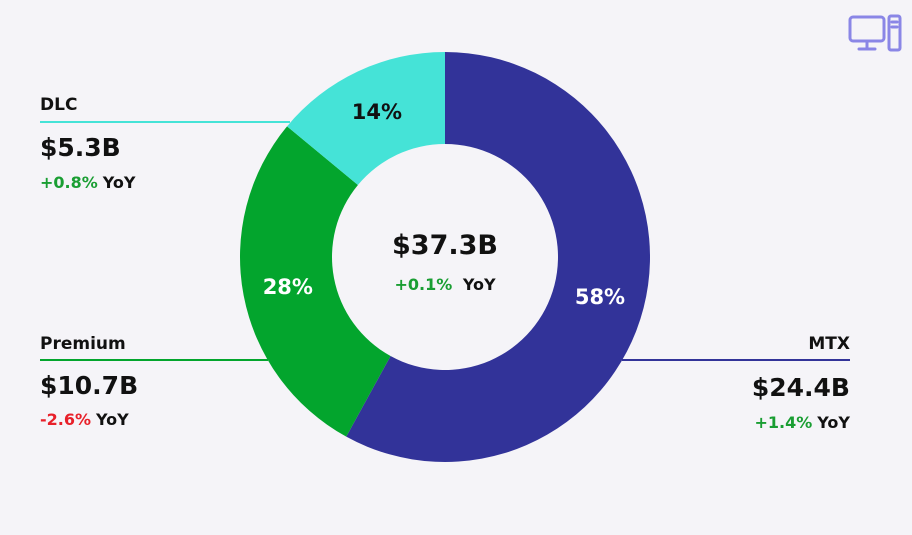 Image resolution: width=912 pixels, height=535 pixels. Describe the element at coordinates (83, 344) in the screenshot. I see `category-name-premium: Premium` at that location.